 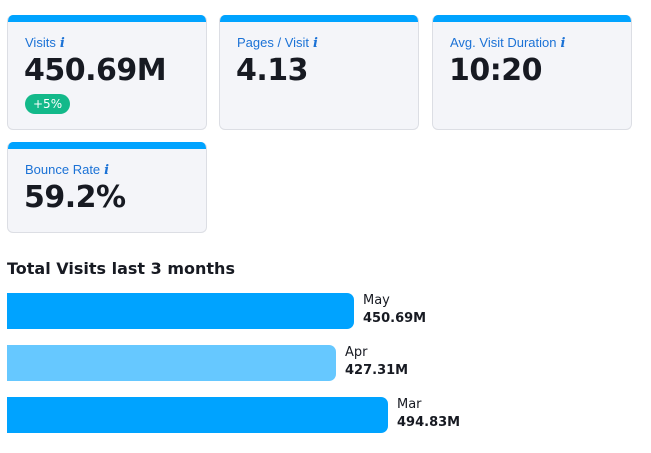 I want to click on bar-mar, so click(x=197, y=415).